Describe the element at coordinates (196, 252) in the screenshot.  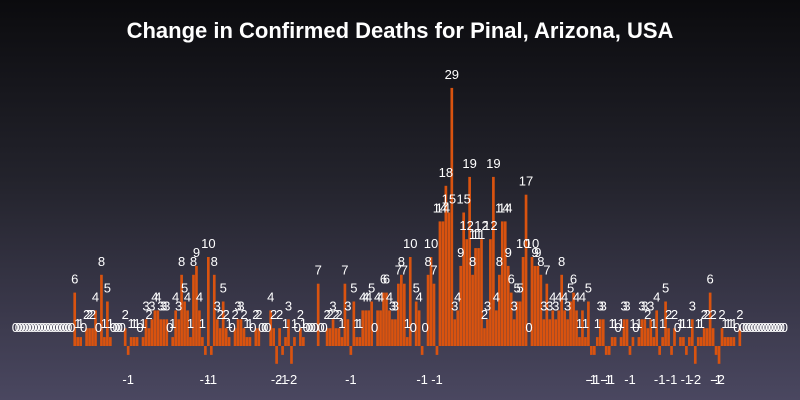
I see `data-label: 9` at that location.